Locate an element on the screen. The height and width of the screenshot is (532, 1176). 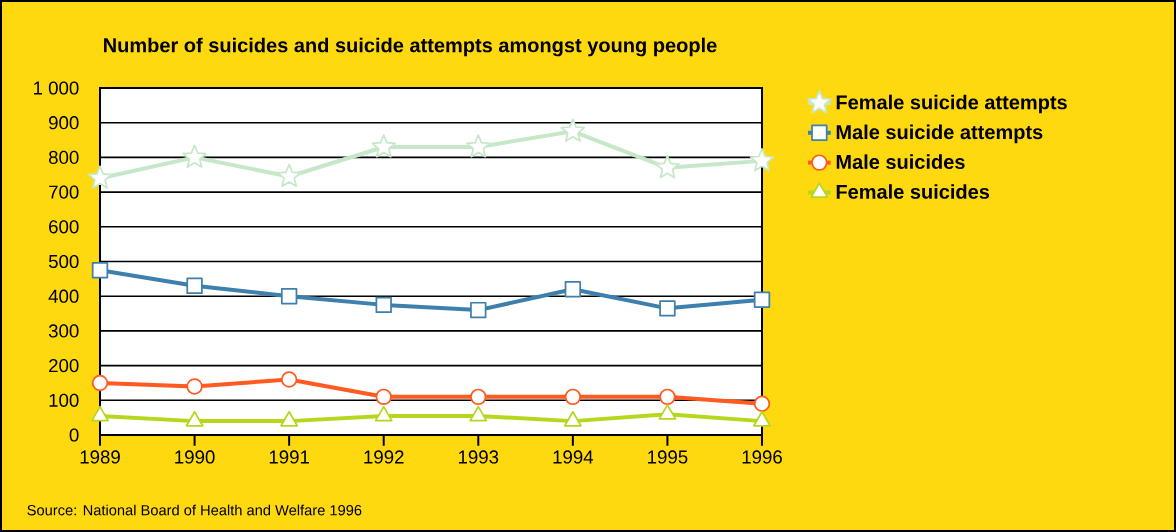
legend-label: Male suicides is located at coordinates (900, 162).